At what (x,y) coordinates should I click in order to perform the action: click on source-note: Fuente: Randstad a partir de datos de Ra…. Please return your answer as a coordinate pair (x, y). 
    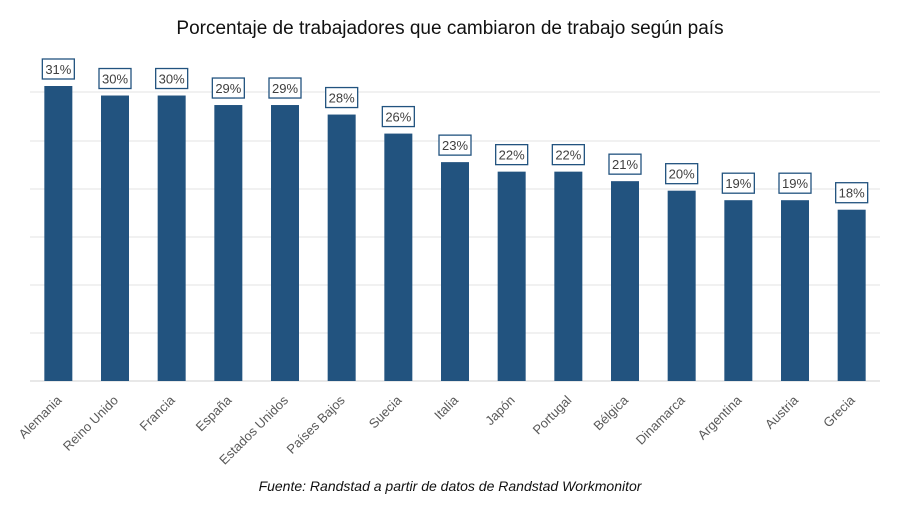
    Looking at the image, I should click on (450, 486).